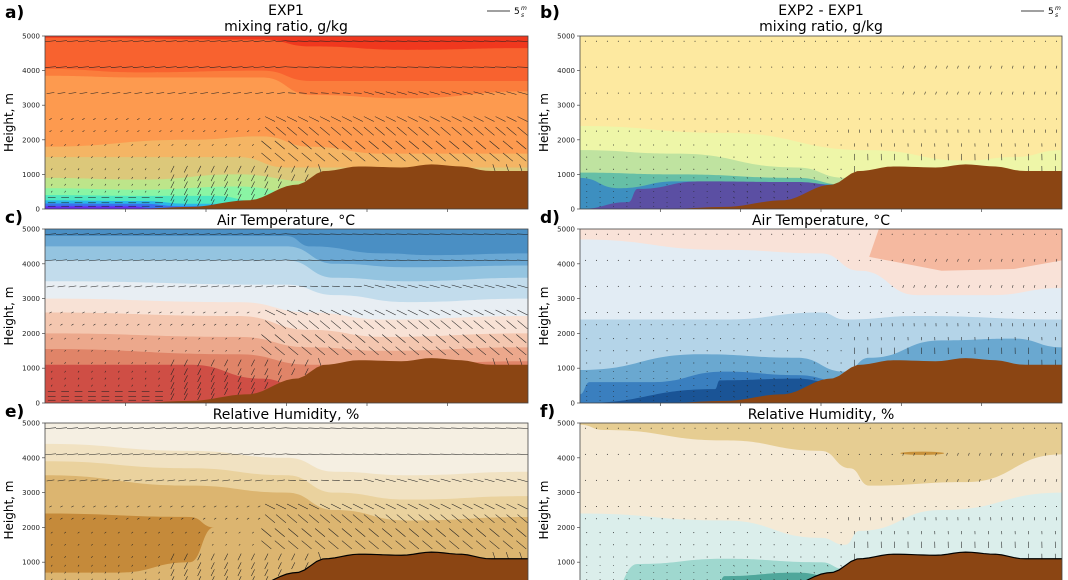 The width and height of the screenshot is (1068, 580). What do you see at coordinates (14, 412) in the screenshot?
I see `panel-label-e: e)` at bounding box center [14, 412].